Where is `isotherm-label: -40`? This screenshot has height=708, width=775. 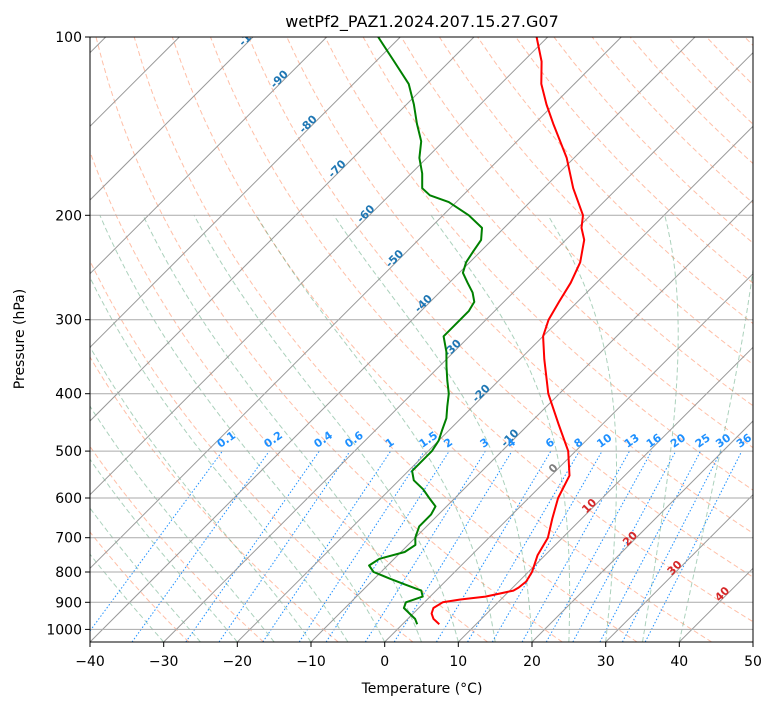 isotherm-label: -40 is located at coordinates (423, 303).